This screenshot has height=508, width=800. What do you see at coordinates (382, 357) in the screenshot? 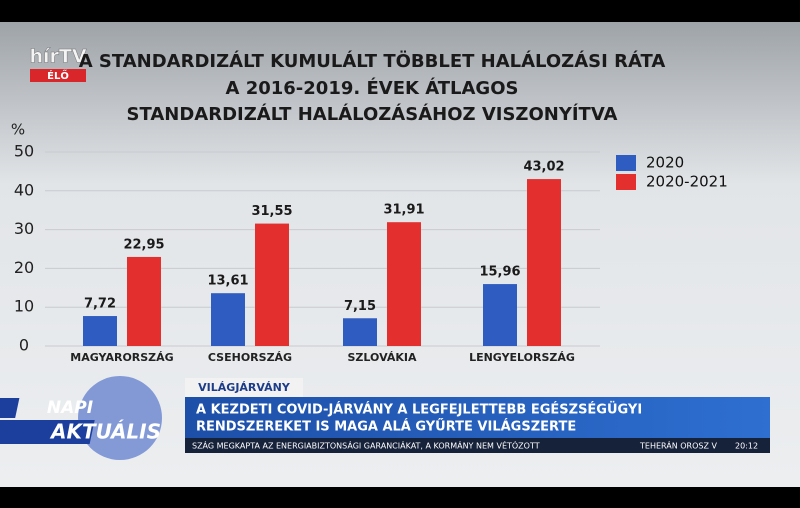
I see `x-tick-label: SZLOVÁKIA` at bounding box center [382, 357].